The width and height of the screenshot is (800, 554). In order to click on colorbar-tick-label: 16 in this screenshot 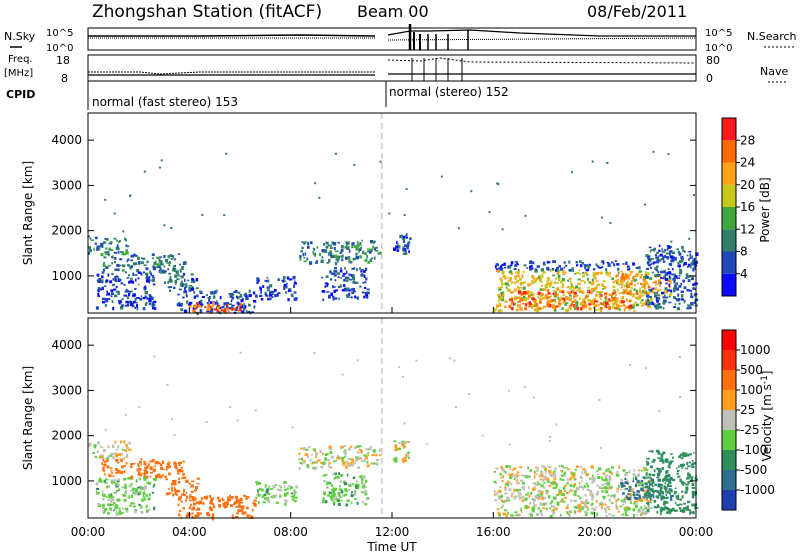, I will do `click(747, 207)`.